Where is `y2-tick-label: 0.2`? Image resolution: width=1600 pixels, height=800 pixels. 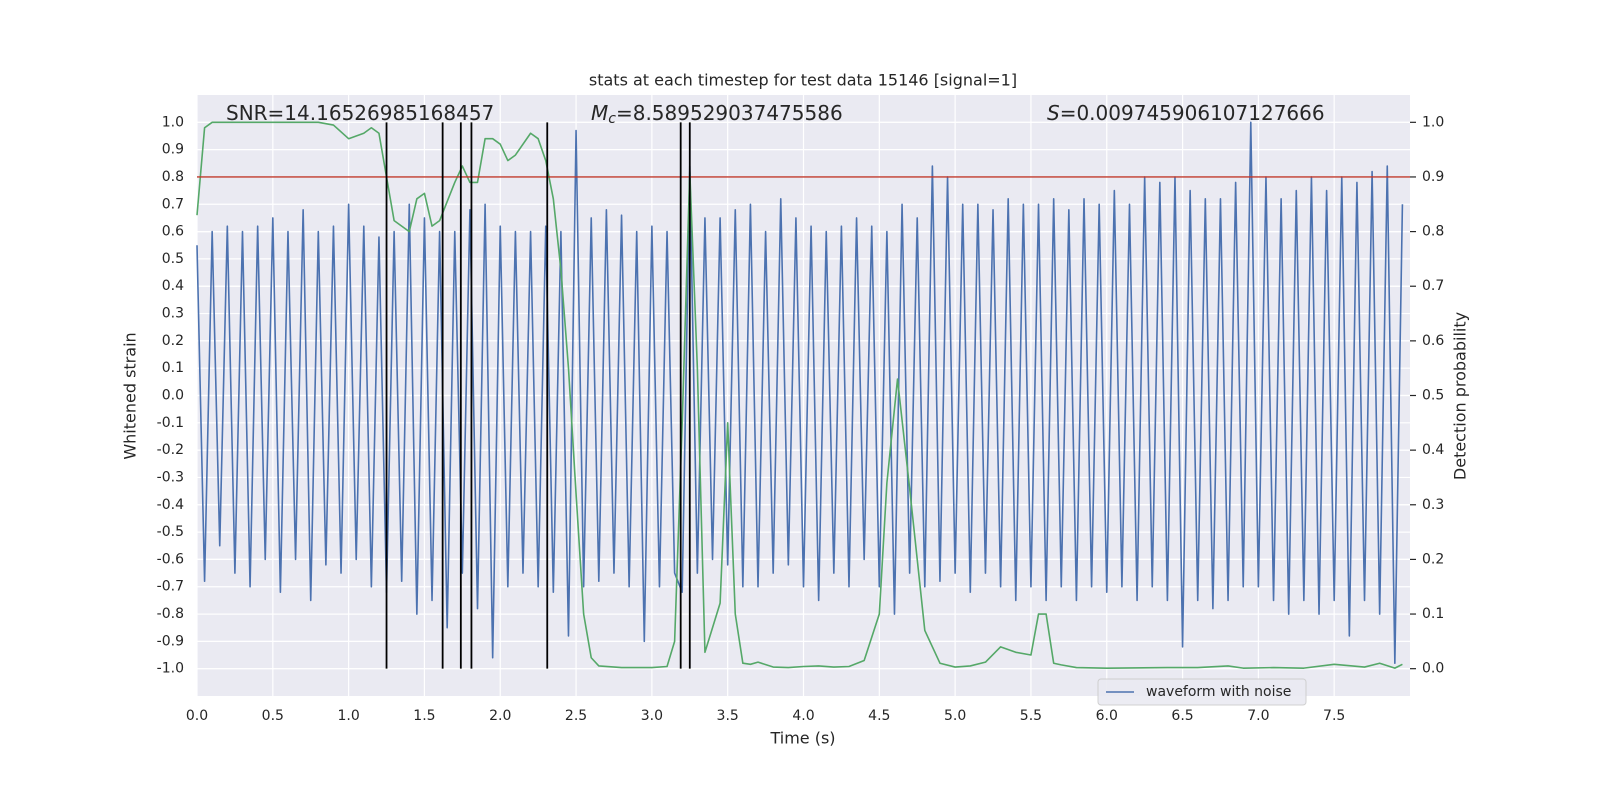 y2-tick-label: 0.2 is located at coordinates (1433, 559).